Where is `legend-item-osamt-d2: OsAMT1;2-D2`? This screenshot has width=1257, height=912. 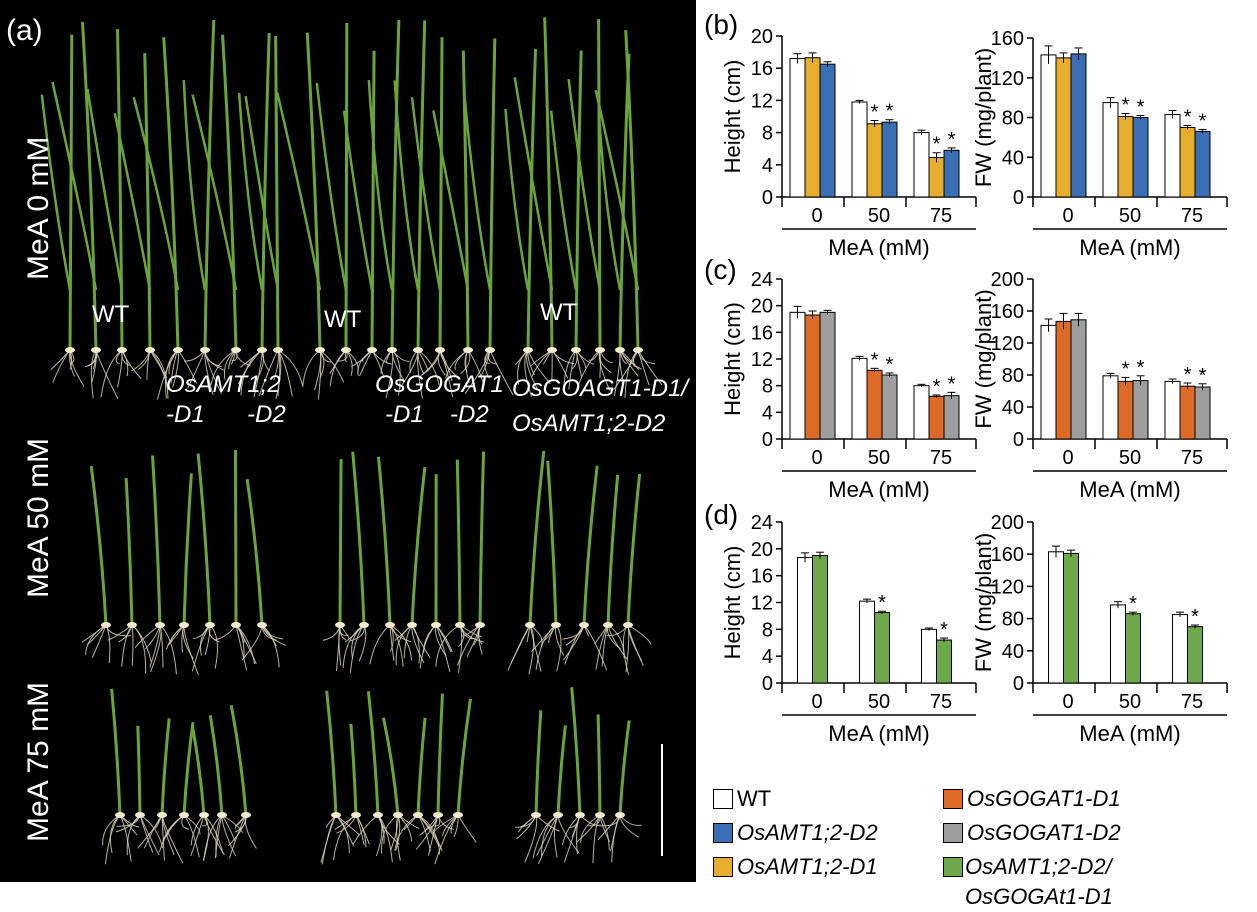
legend-item-osamt-d2: OsAMT1;2-D2 is located at coordinates (795, 833).